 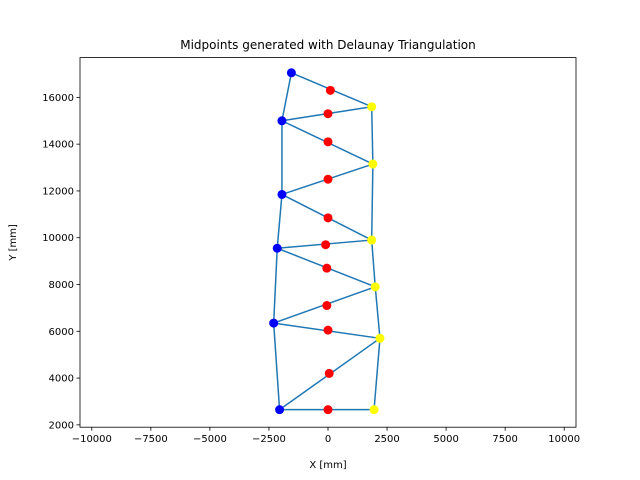 I want to click on y-tick-label: 16000, so click(x=58, y=98).